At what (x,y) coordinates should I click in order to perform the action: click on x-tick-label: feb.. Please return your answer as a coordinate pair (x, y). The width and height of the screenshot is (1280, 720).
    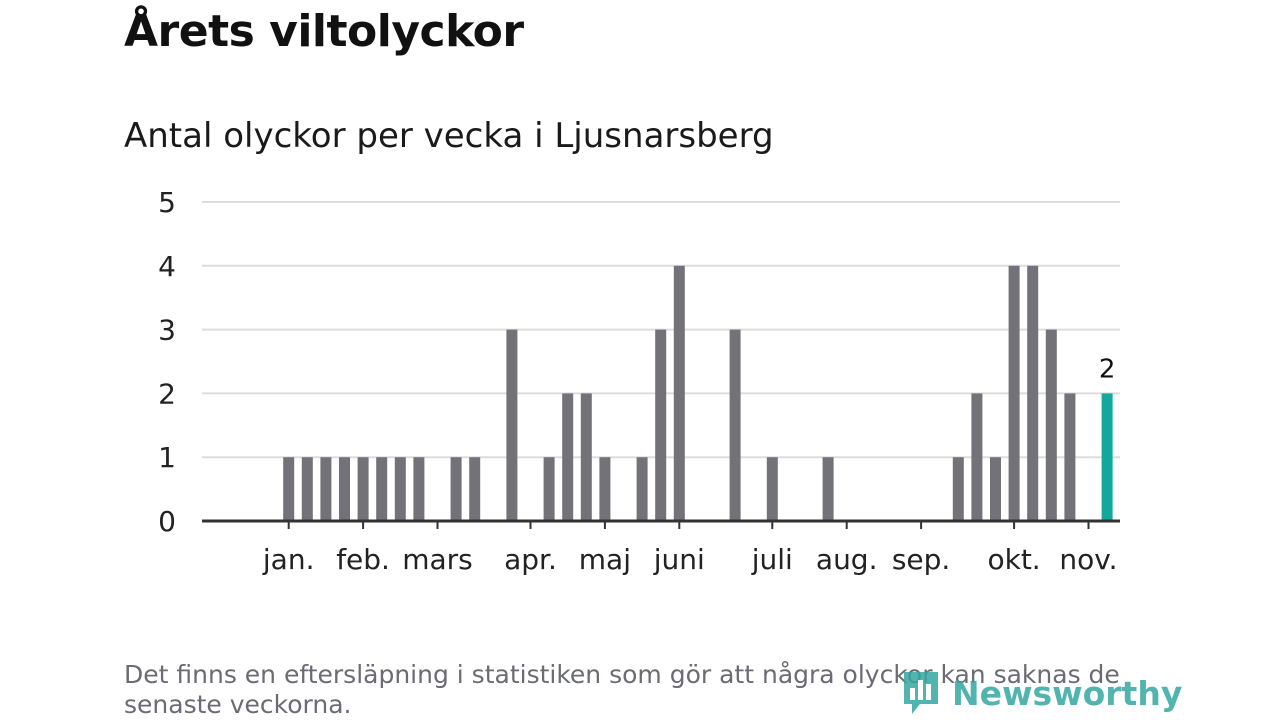
    Looking at the image, I should click on (363, 559).